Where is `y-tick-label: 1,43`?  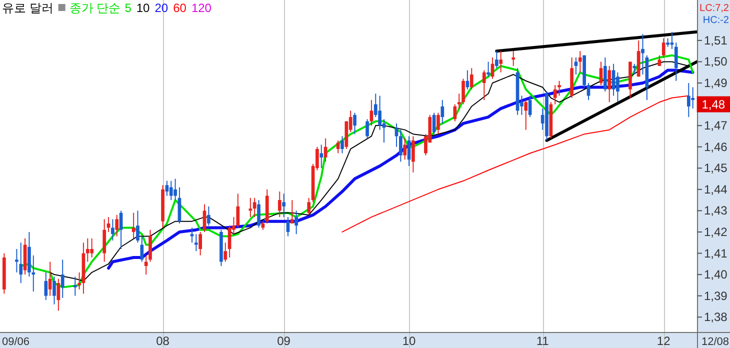
y-tick-label: 1,43 is located at coordinates (716, 211).